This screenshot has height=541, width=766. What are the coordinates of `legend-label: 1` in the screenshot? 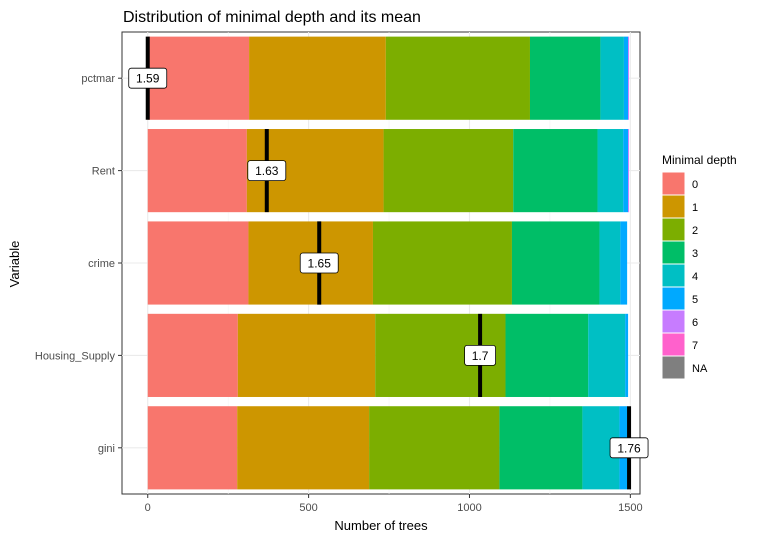 It's located at (695, 208).